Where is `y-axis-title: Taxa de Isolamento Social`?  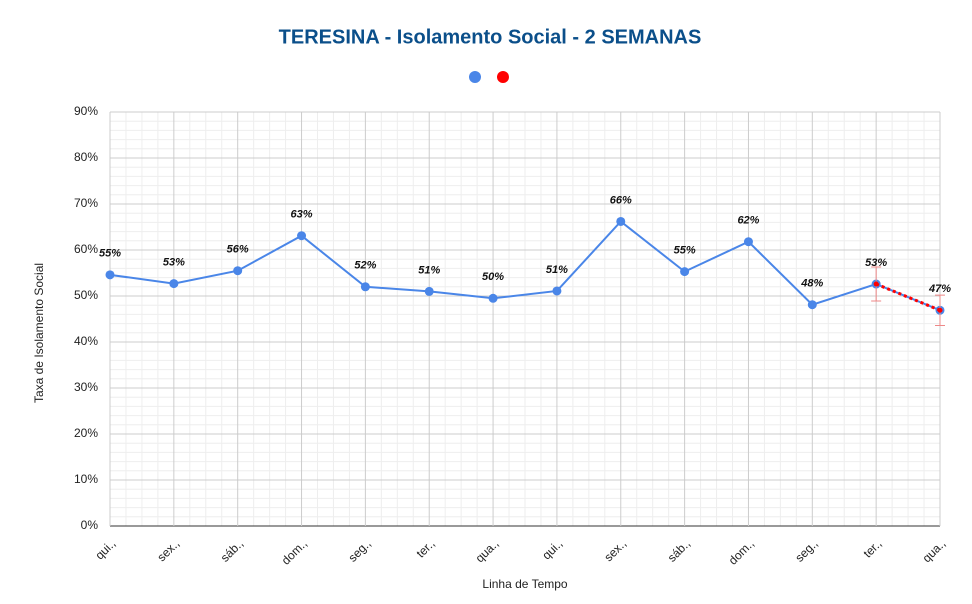
y-axis-title: Taxa de Isolamento Social is located at coordinates (39, 333).